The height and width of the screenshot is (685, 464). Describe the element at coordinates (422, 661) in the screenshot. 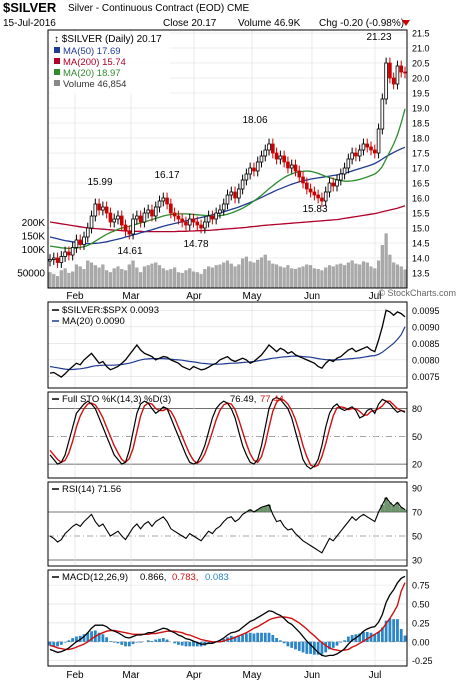

I see `macd-tick-label: -0.25` at that location.